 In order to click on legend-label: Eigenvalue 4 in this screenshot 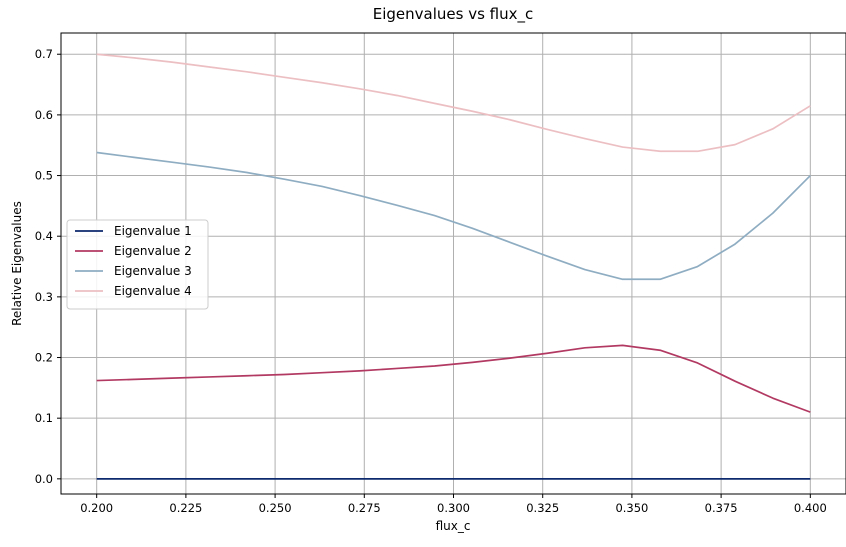, I will do `click(153, 291)`.